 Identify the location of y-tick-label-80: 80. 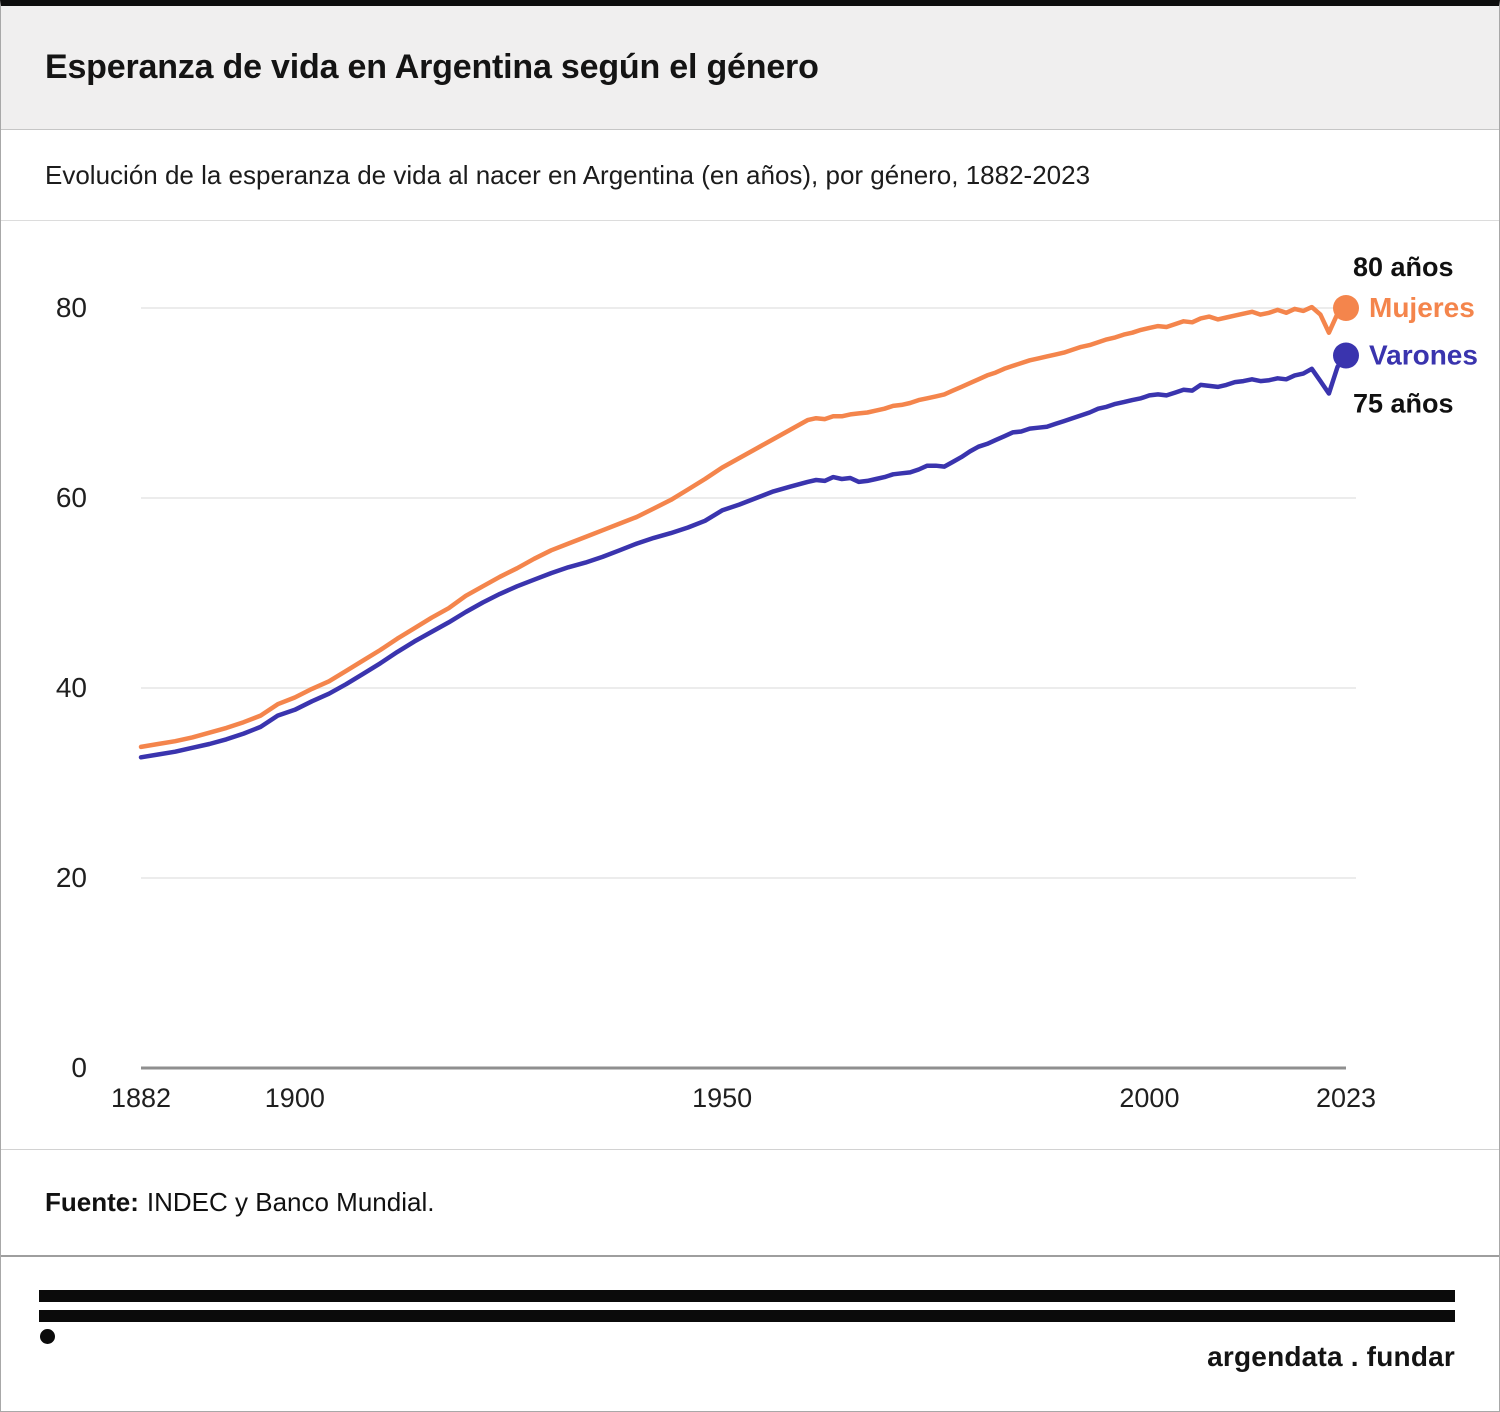
(71, 307).